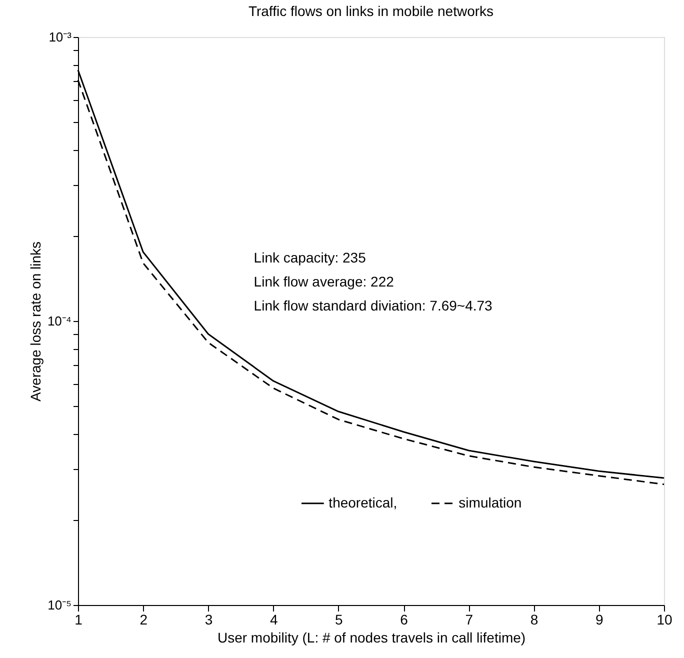 This screenshot has width=684, height=658. Describe the element at coordinates (599, 620) in the screenshot. I see `x-tick-label: 9` at that location.